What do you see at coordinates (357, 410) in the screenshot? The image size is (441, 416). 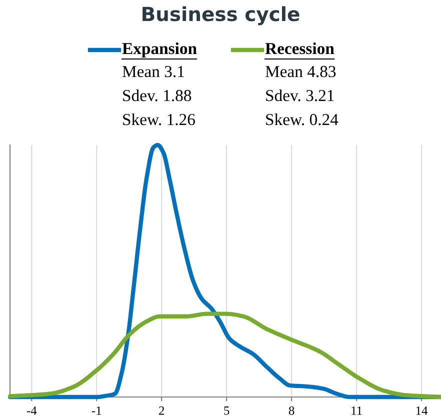 I see `x-tick-label: 11` at bounding box center [357, 410].